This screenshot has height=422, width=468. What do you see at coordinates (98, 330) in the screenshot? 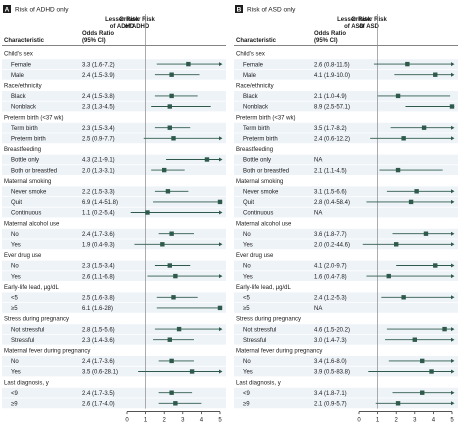
I see `row-odds-ratio-text: 2.8 (1.5-5.6)` at bounding box center [98, 330].